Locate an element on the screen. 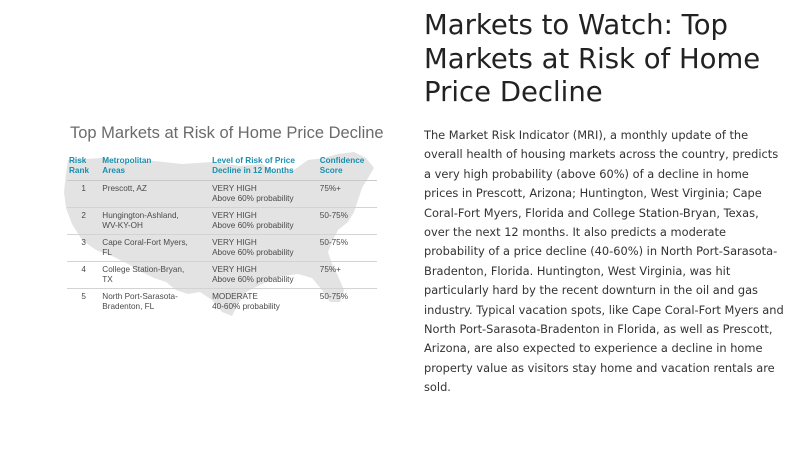 This screenshot has width=800, height=449. header-text: Risk is located at coordinates (78, 160).